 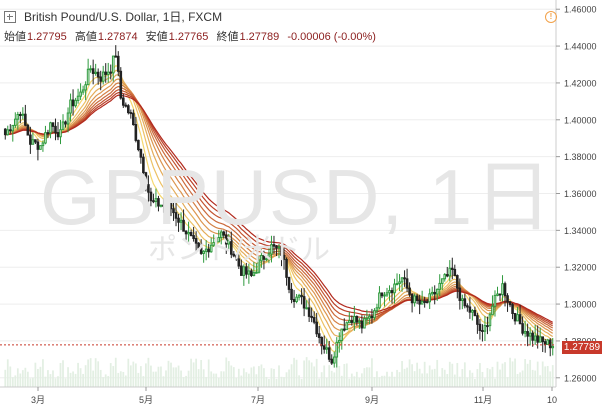 What do you see at coordinates (582, 347) in the screenshot?
I see `last-price-tag: 1.27789` at bounding box center [582, 347].